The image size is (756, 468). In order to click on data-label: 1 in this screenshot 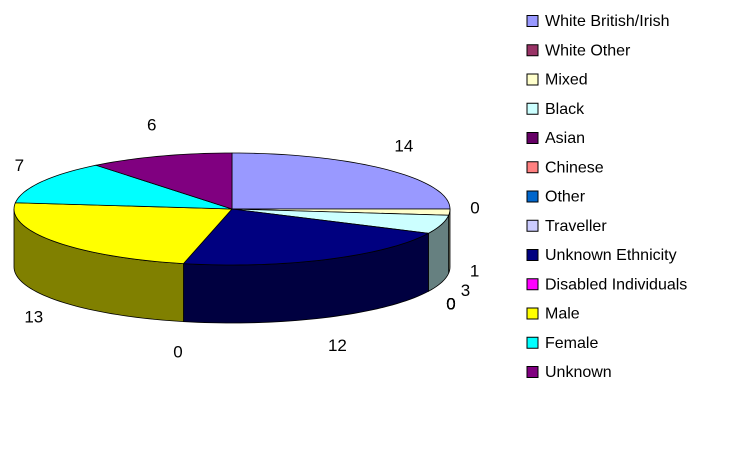, I will do `click(474, 270)`.